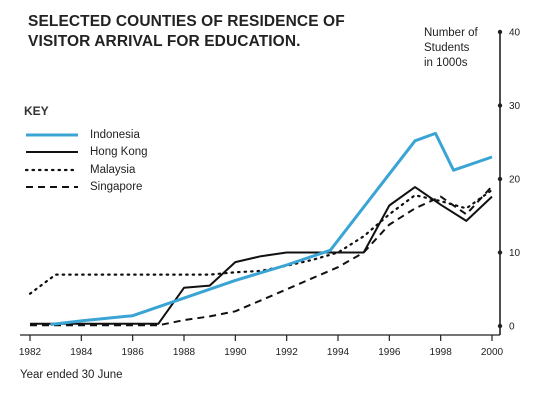 The width and height of the screenshot is (554, 407). What do you see at coordinates (116, 187) in the screenshot?
I see `legend-label: Singapore` at bounding box center [116, 187].